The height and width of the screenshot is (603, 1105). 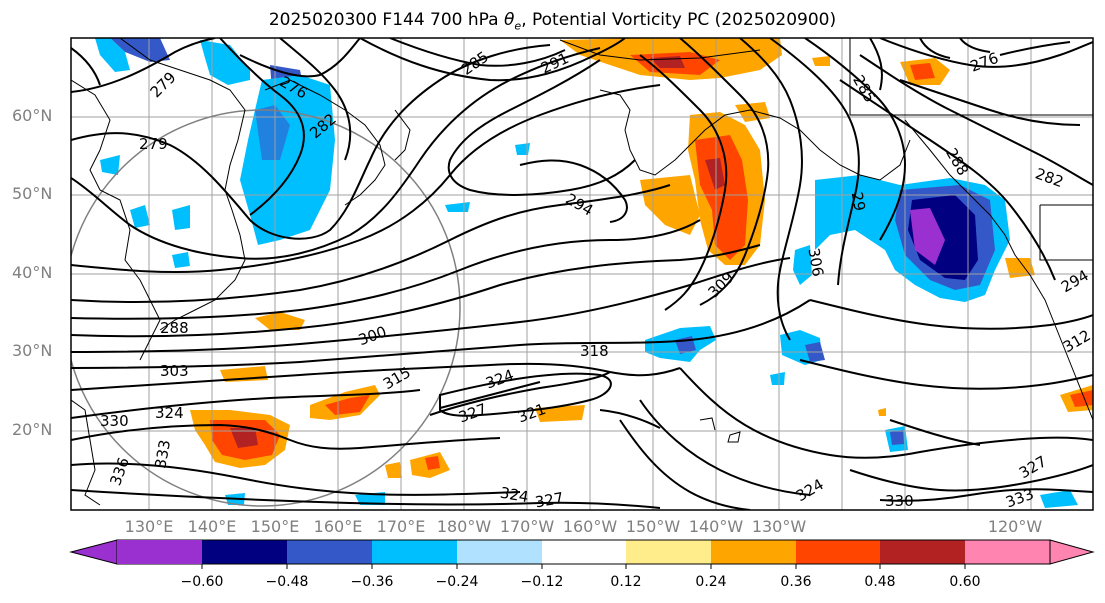 I want to click on colorbar-tick-label: 0.48, so click(x=880, y=582).